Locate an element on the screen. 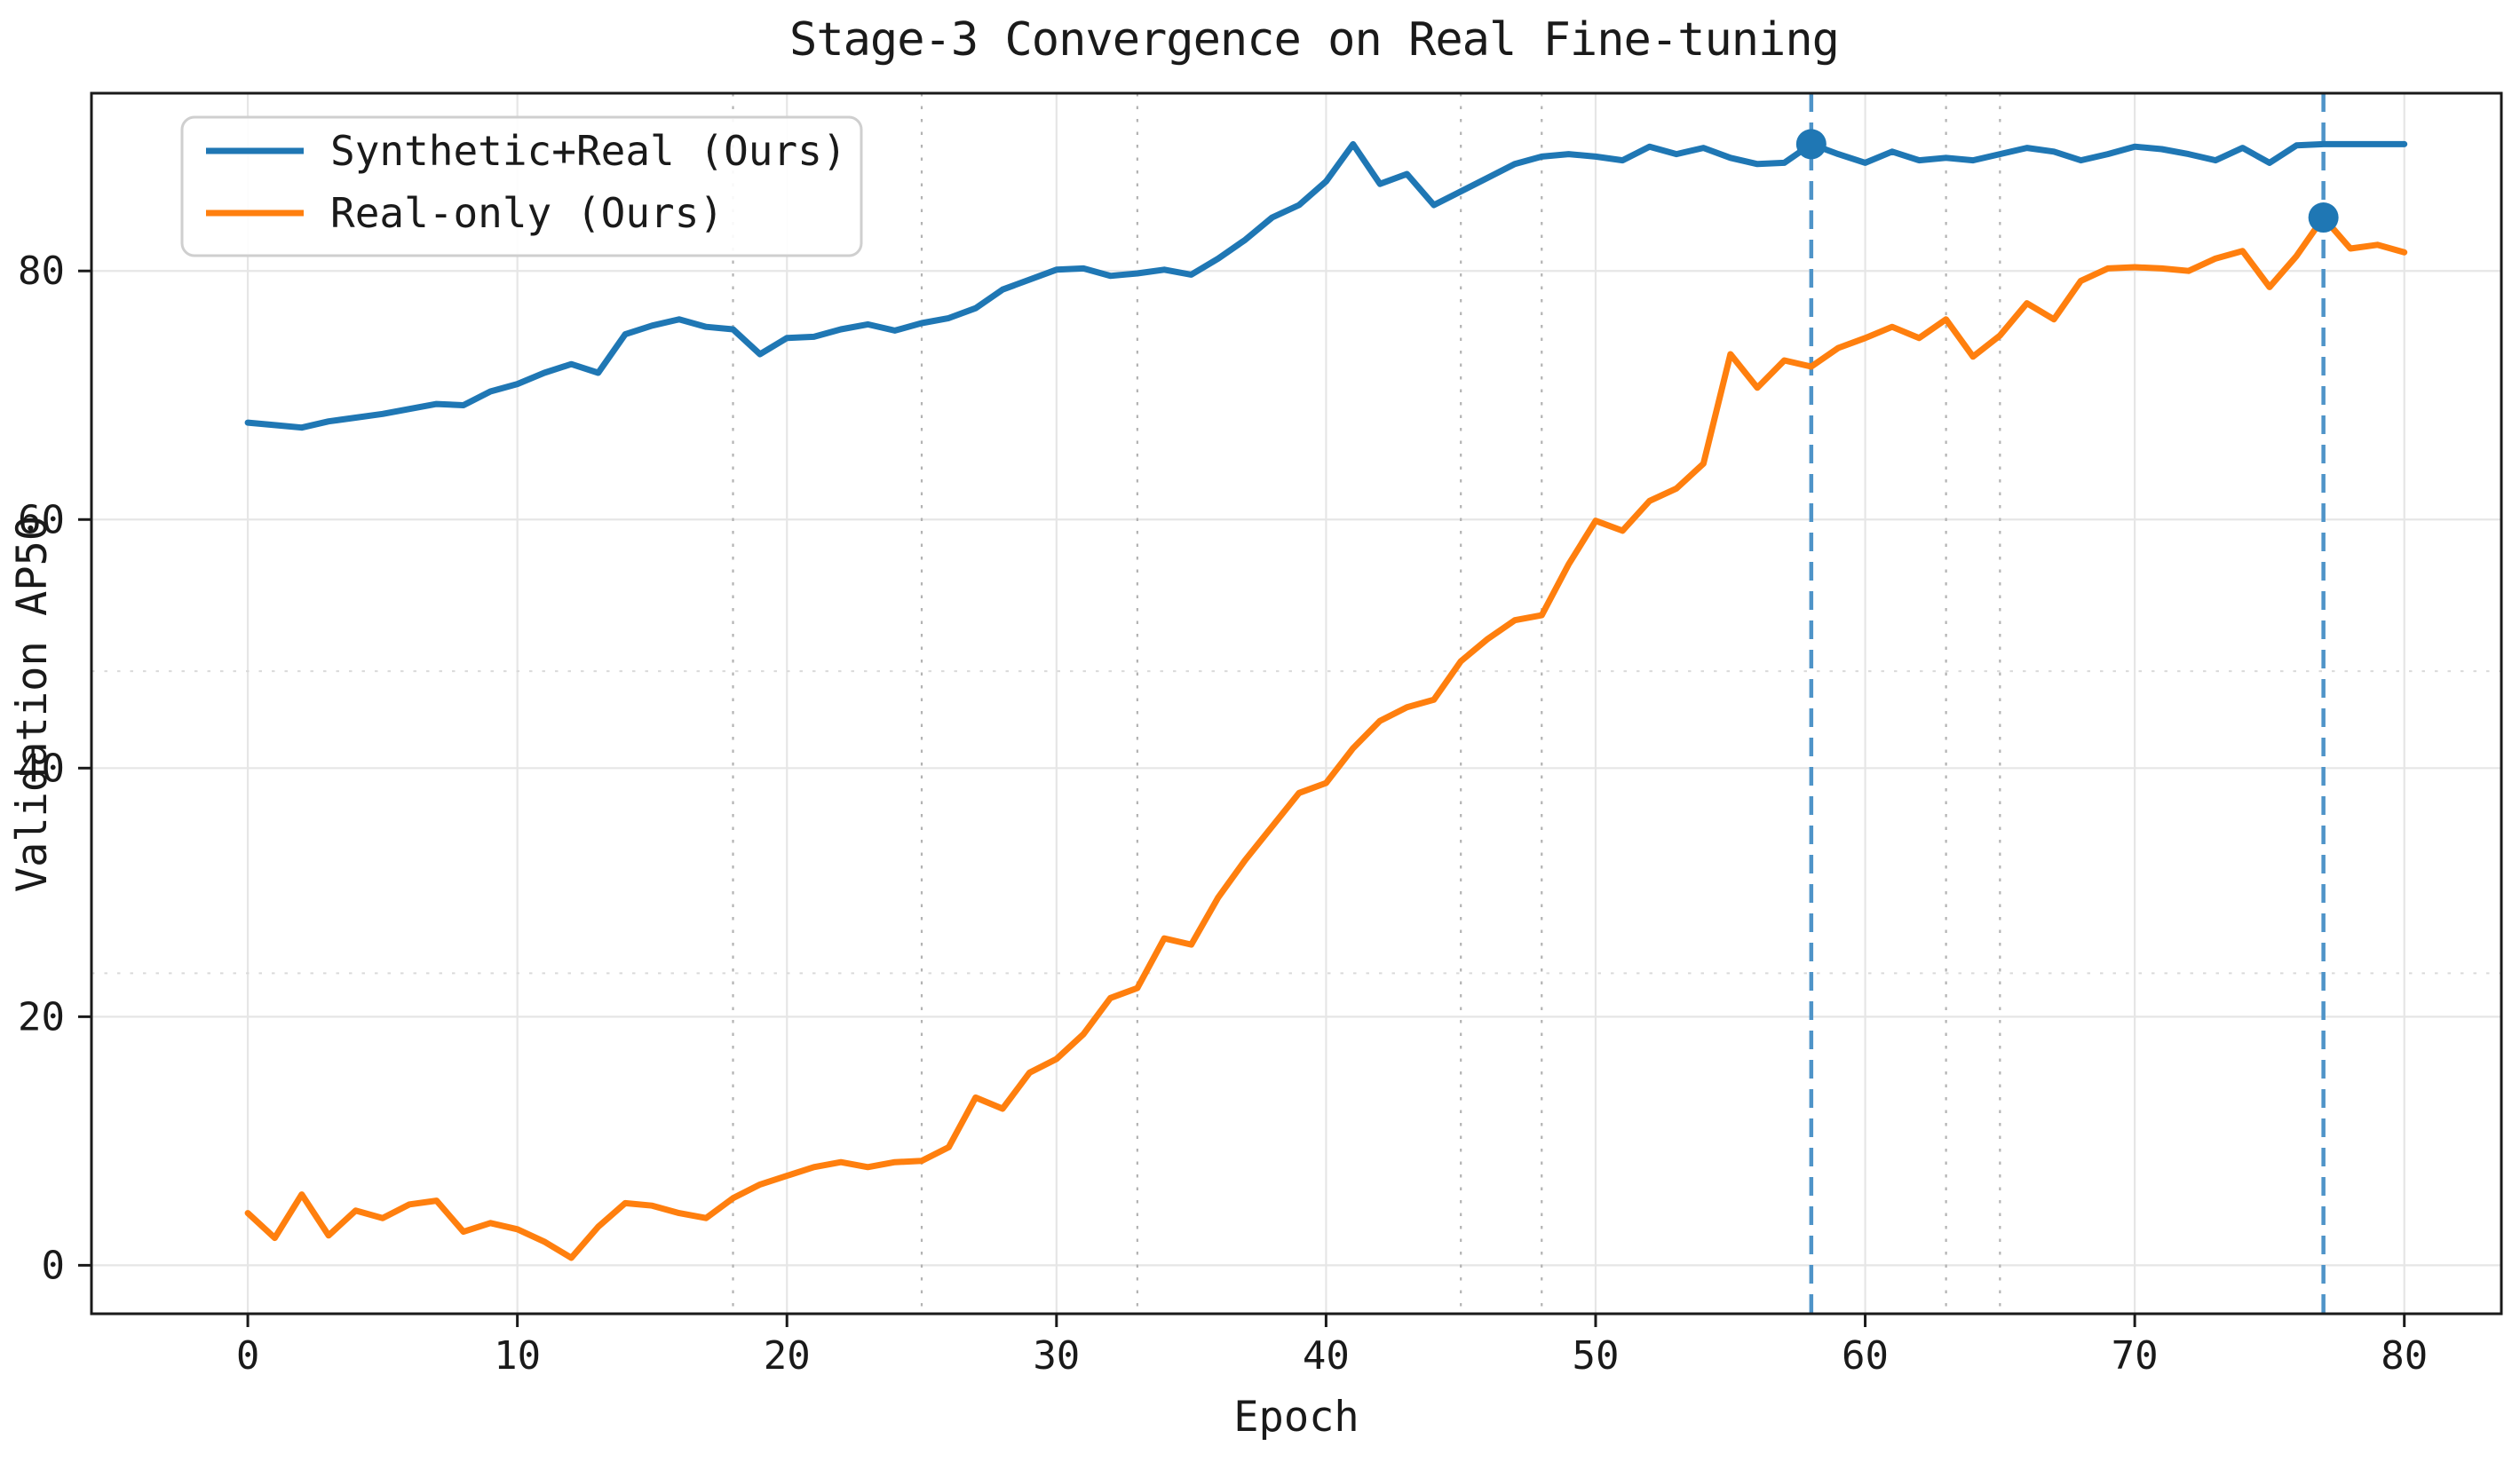 This screenshot has width=2520, height=1462. x-tick-label: 40 is located at coordinates (1326, 1356).